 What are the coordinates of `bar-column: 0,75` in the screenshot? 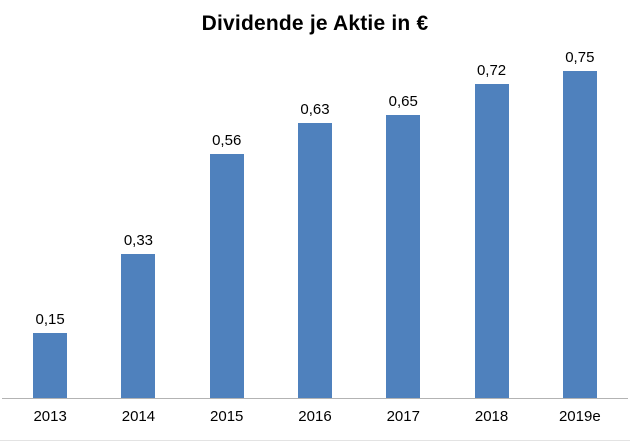 It's located at (580, 220).